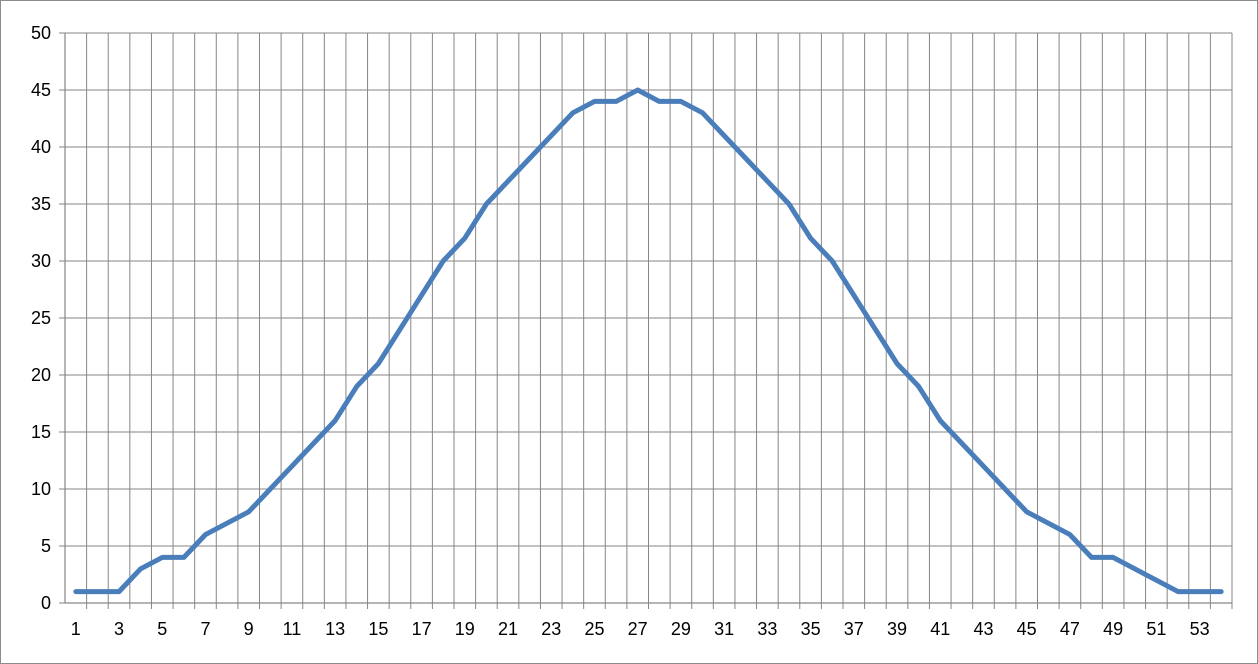 This screenshot has width=1258, height=664. I want to click on x-tick-label: 23, so click(551, 629).